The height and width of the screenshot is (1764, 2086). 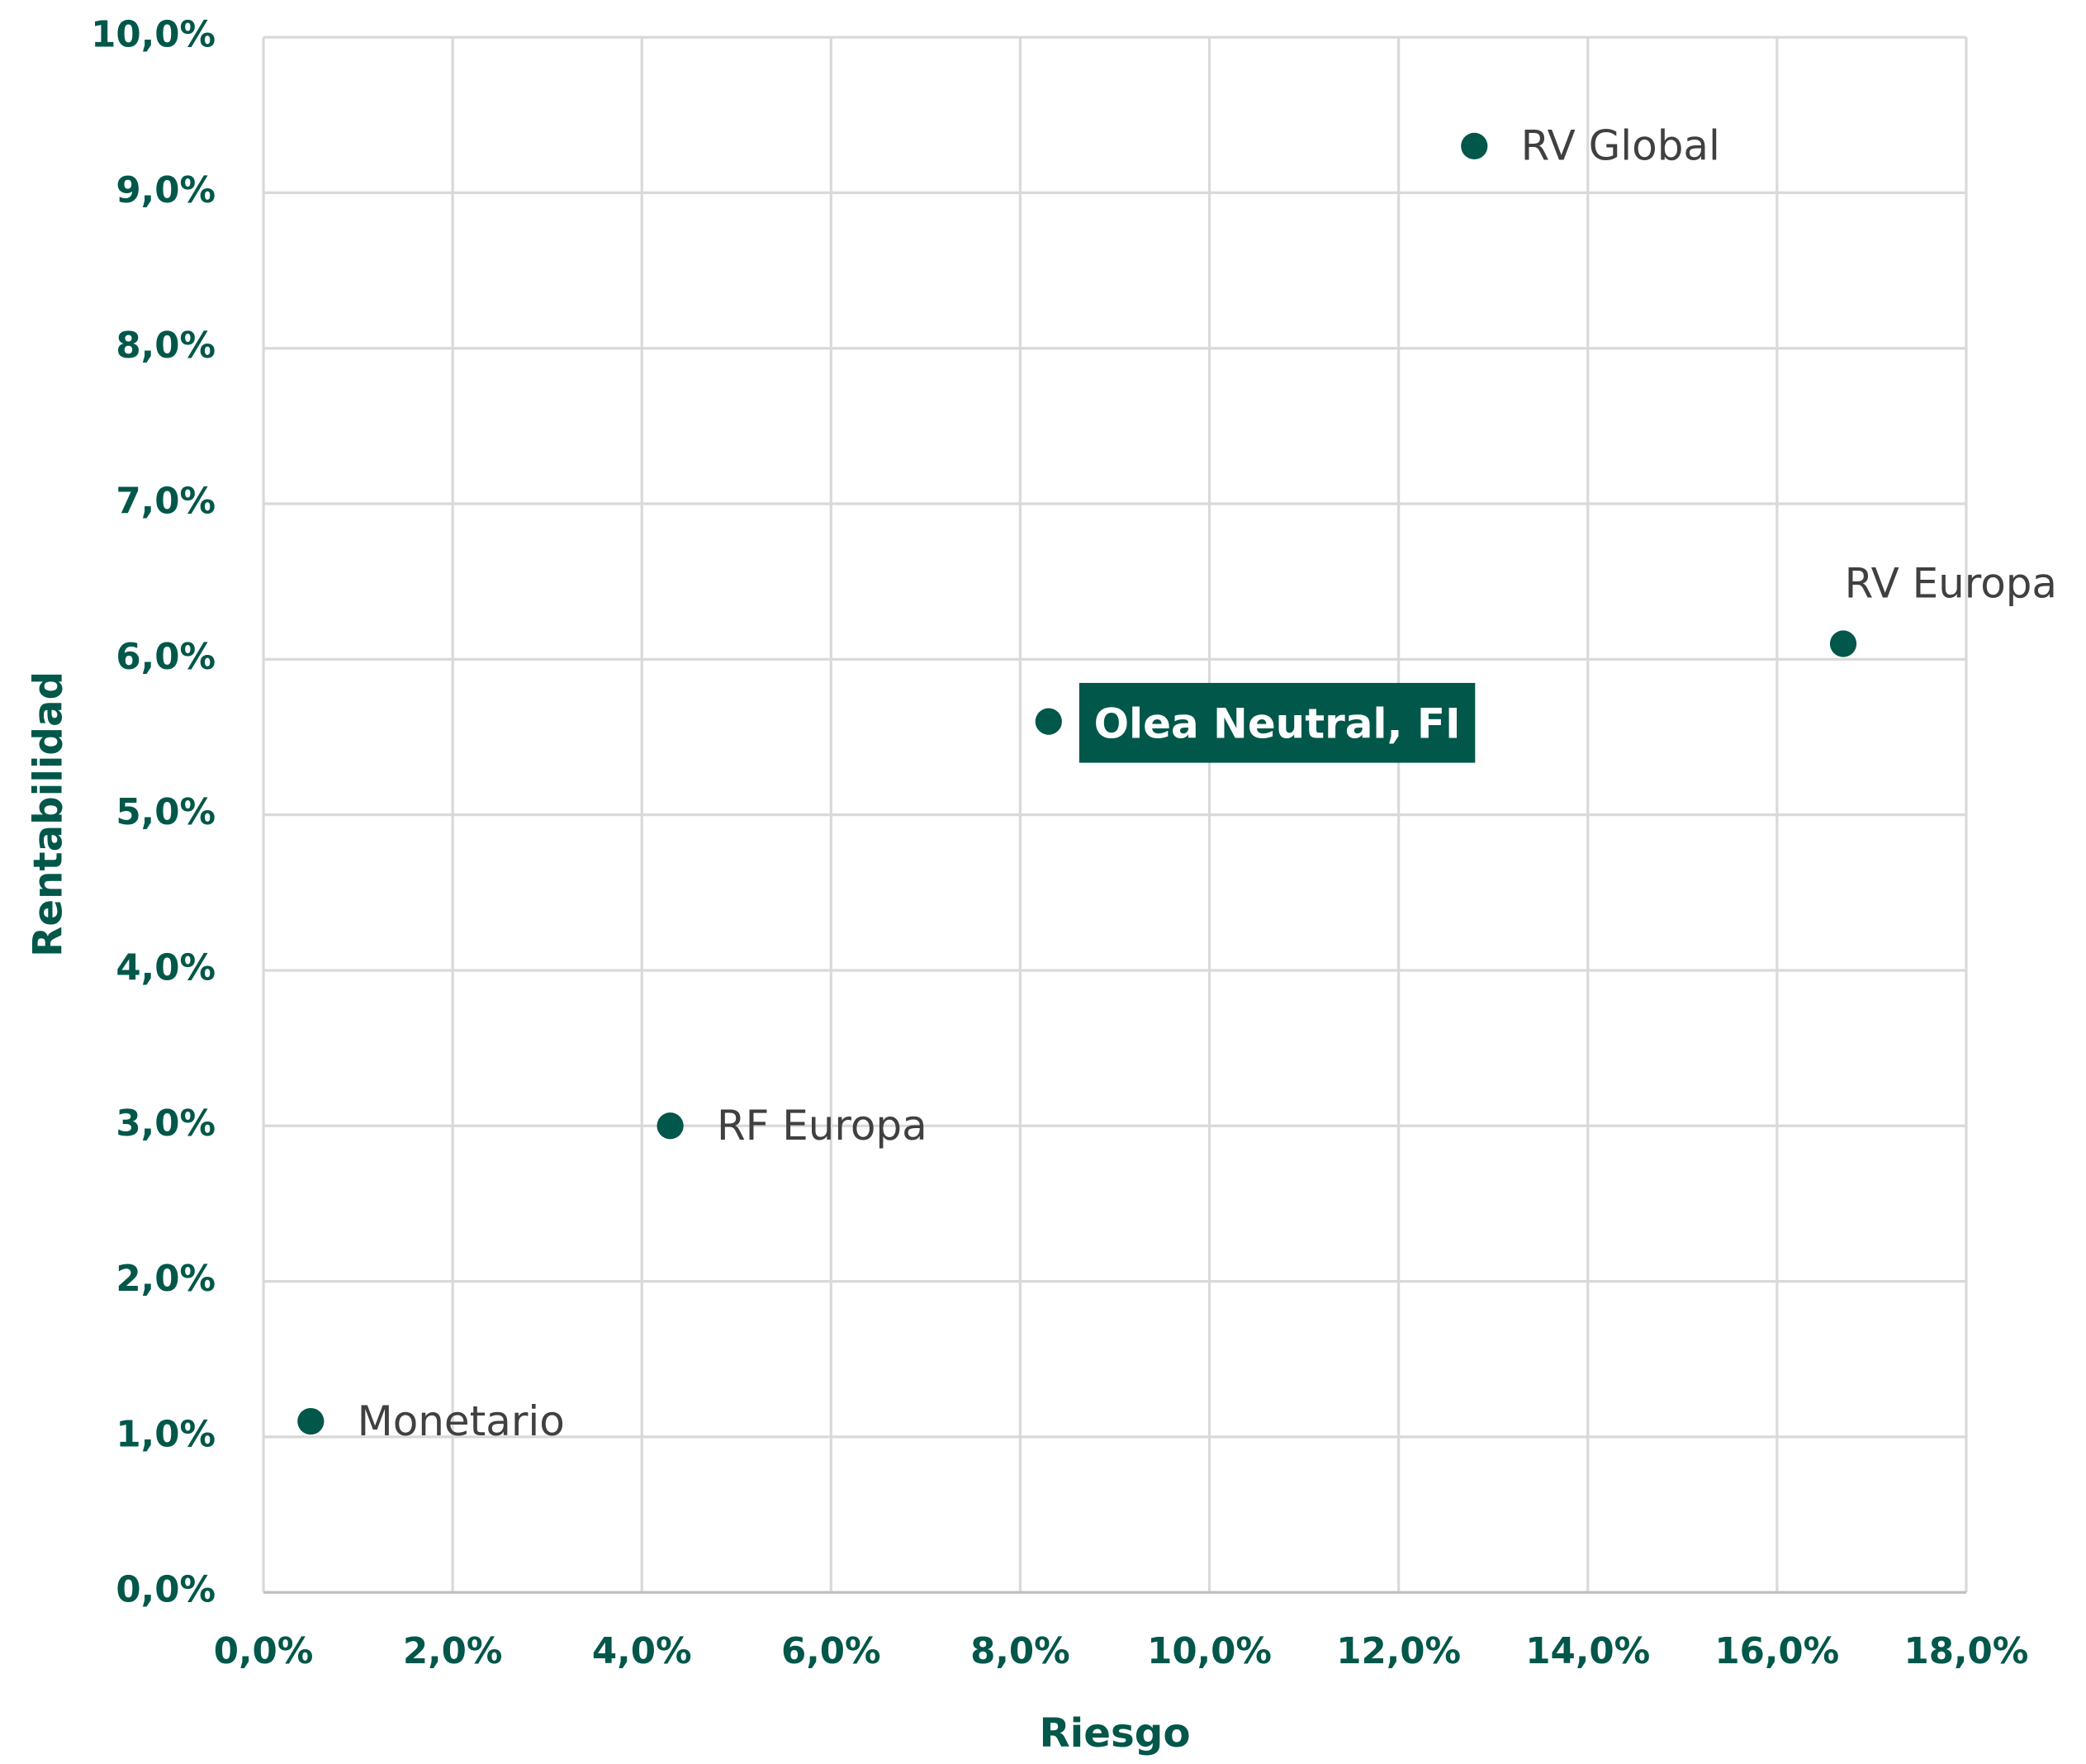 What do you see at coordinates (166, 502) in the screenshot?
I see `y-tick-label: 7,0%` at bounding box center [166, 502].